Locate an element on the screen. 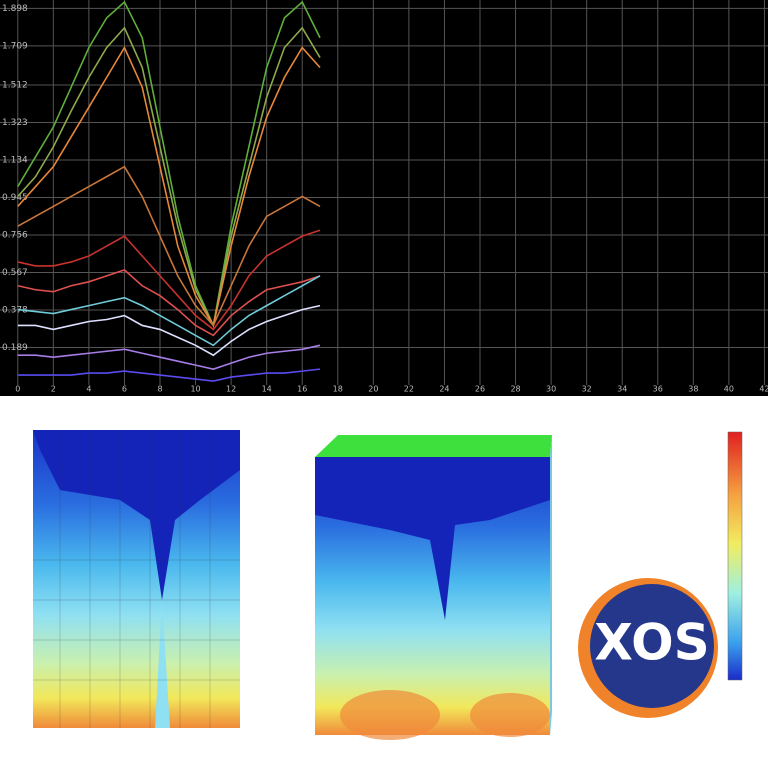  y-tick-label: 1.323 is located at coordinates (15, 123).